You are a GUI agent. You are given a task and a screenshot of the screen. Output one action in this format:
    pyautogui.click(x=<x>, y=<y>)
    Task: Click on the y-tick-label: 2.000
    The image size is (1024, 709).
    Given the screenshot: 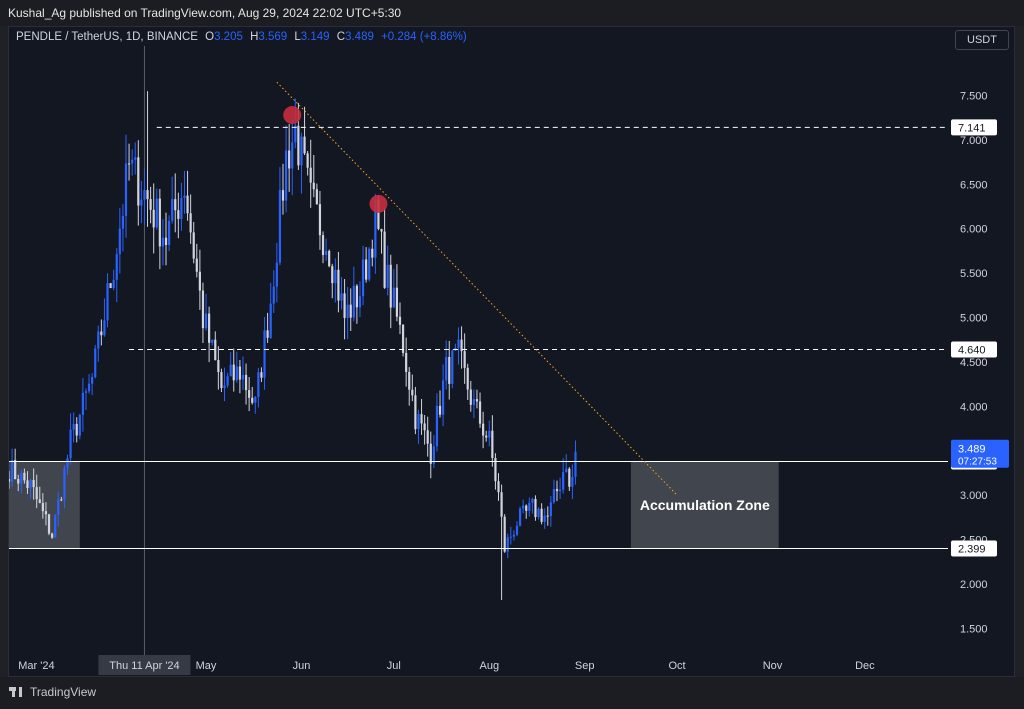 What is the action you would take?
    pyautogui.click(x=974, y=585)
    